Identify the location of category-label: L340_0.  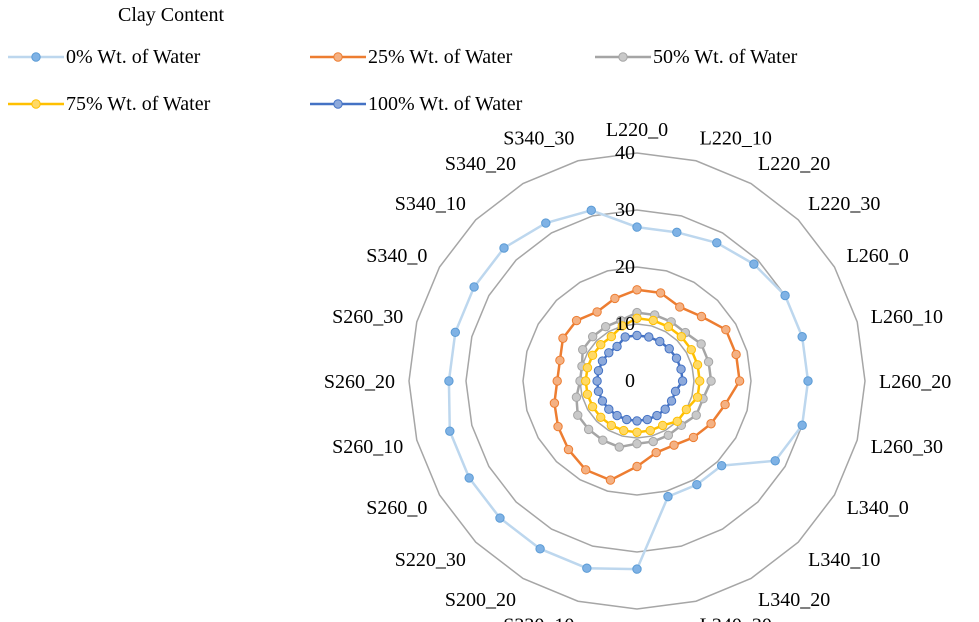
(878, 508).